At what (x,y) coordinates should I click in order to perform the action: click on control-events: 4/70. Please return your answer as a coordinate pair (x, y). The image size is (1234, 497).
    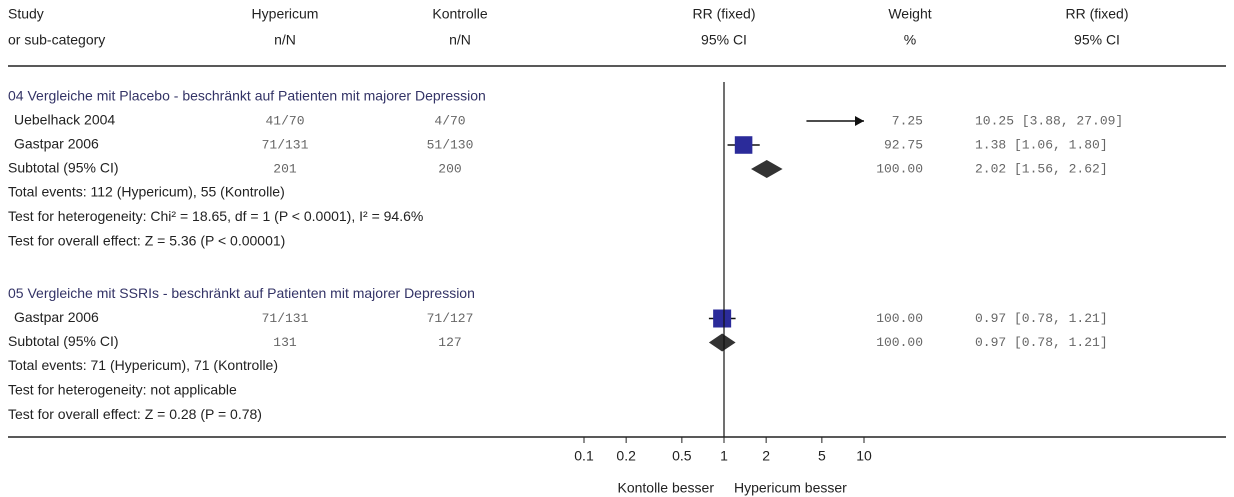
    Looking at the image, I should click on (449, 120).